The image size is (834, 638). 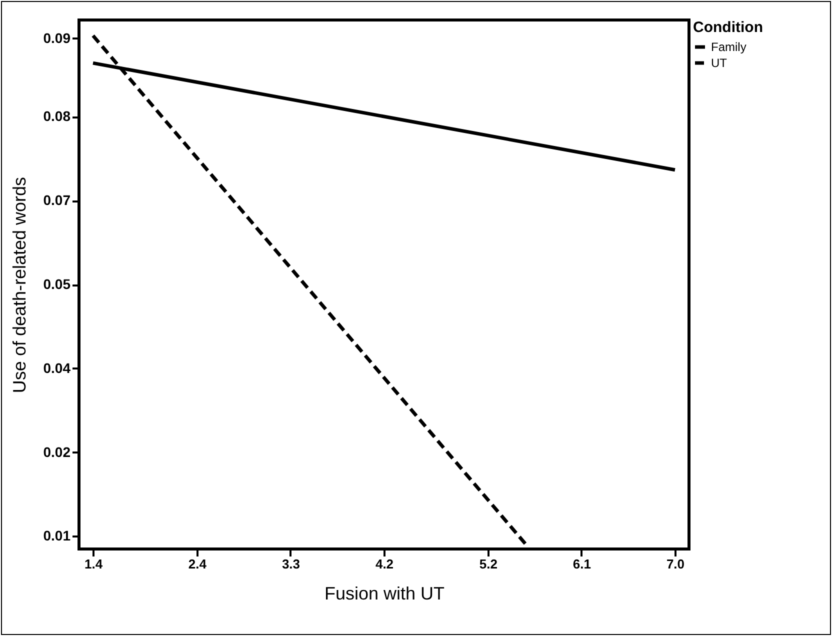 What do you see at coordinates (488, 564) in the screenshot?
I see `x-tick-label: 5.2` at bounding box center [488, 564].